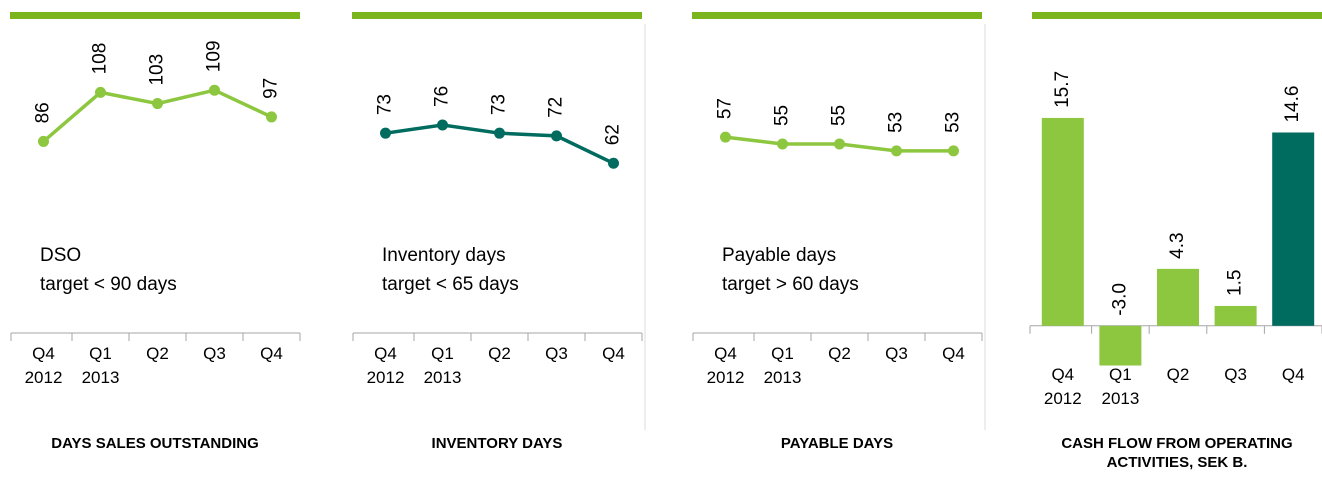 The width and height of the screenshot is (1322, 492). I want to click on annotation: target < 65 days, so click(450, 284).